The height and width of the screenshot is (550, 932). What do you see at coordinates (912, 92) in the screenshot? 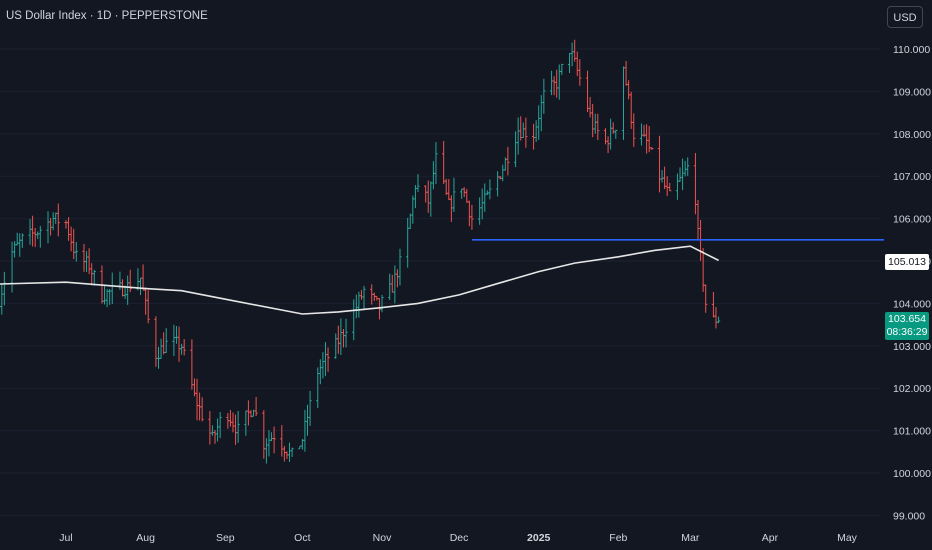
I see `y-tick-label: 109.000` at bounding box center [912, 92].